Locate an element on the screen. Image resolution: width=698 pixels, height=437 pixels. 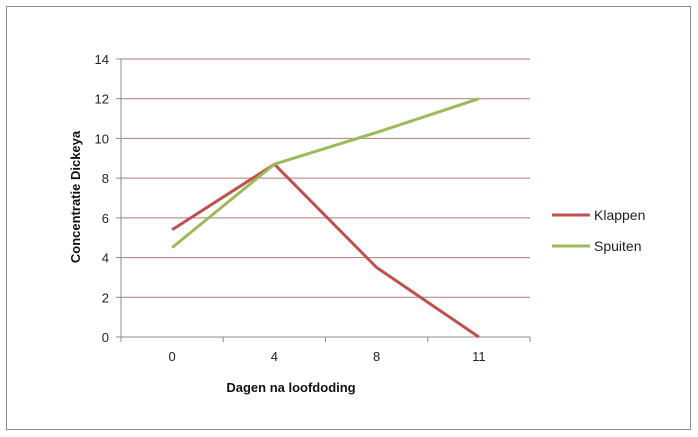
y-tick-label: 14 is located at coordinates (102, 59).